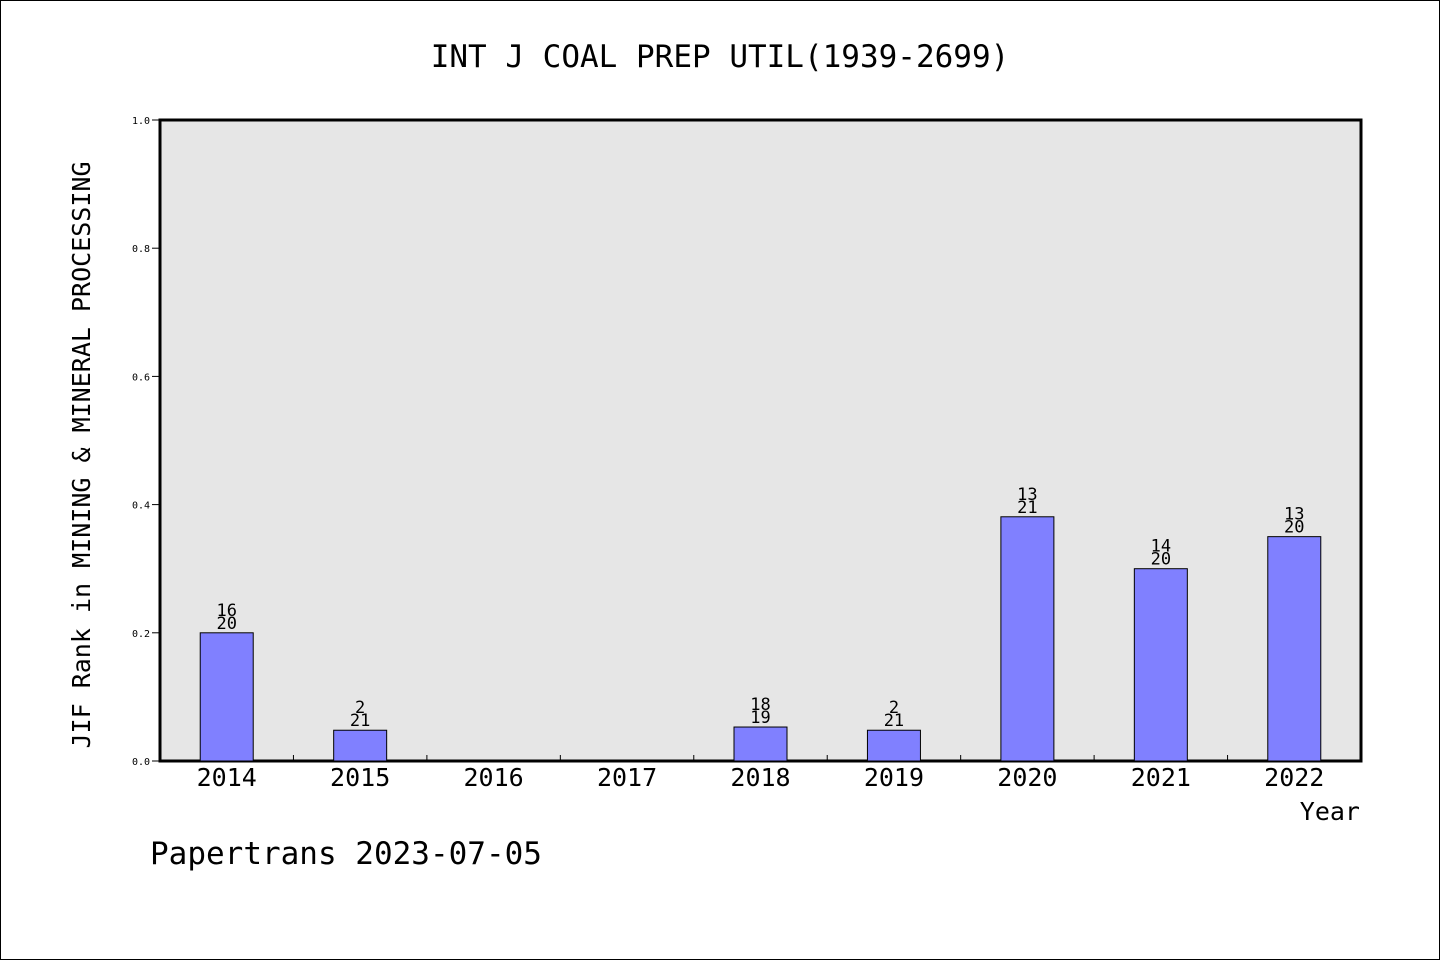 The image size is (1440, 960). I want to click on bar-rank-label: 16, so click(226, 611).